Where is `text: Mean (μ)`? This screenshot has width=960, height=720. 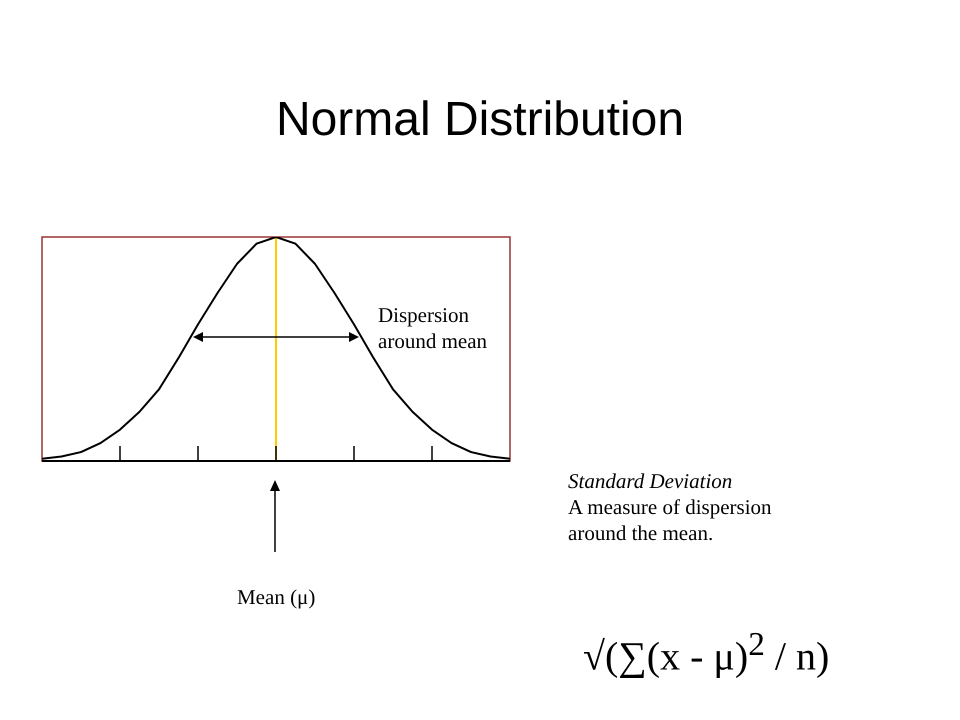
text: Mean (μ) is located at coordinates (276, 597).